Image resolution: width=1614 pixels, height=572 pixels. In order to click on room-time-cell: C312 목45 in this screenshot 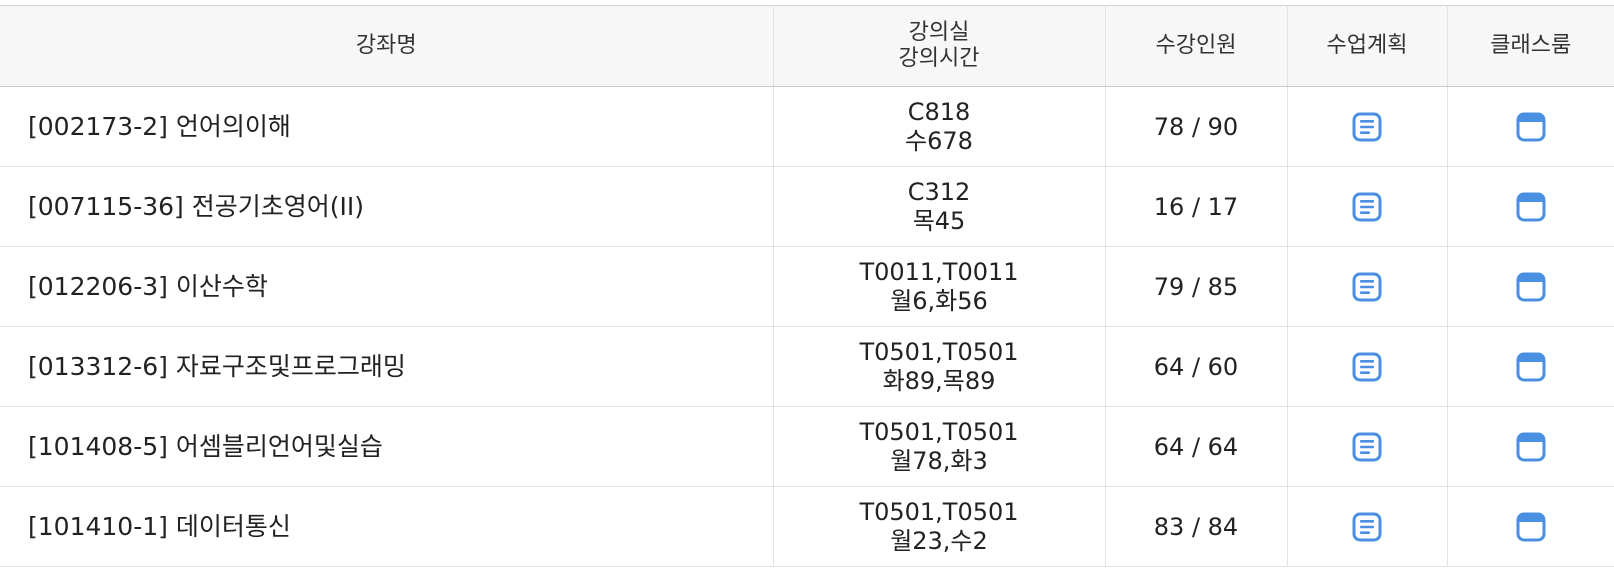, I will do `click(939, 206)`.